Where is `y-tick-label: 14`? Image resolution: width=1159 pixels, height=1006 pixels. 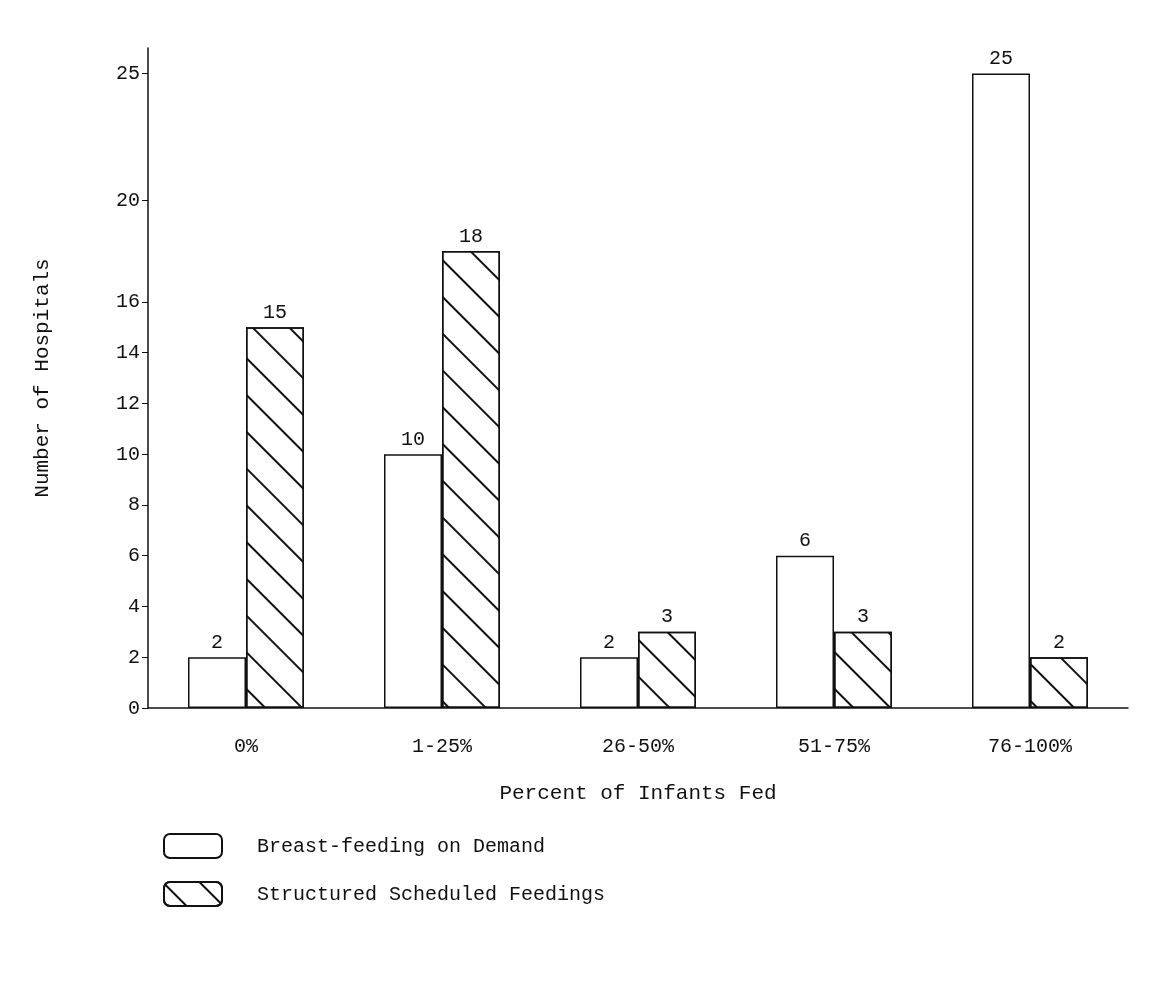 y-tick-label: 14 is located at coordinates (127, 353).